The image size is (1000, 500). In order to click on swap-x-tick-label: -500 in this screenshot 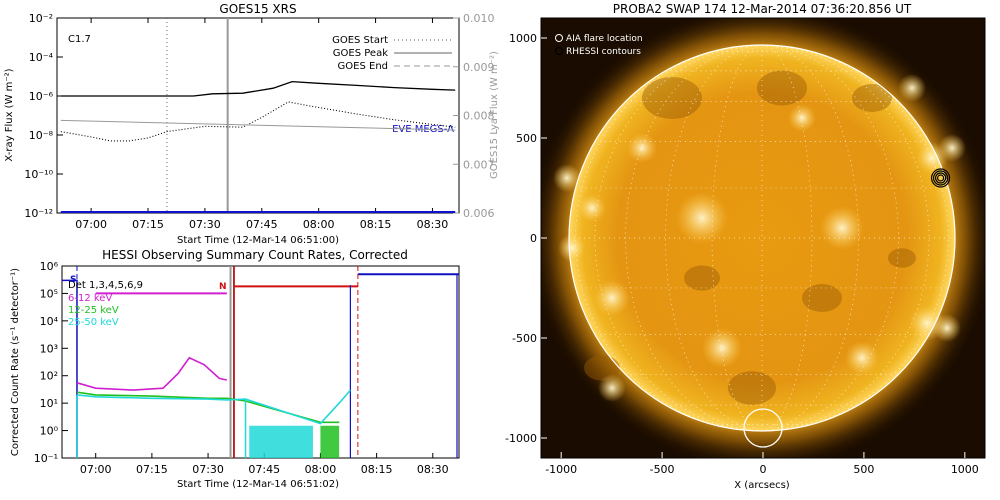, I will do `click(662, 469)`.